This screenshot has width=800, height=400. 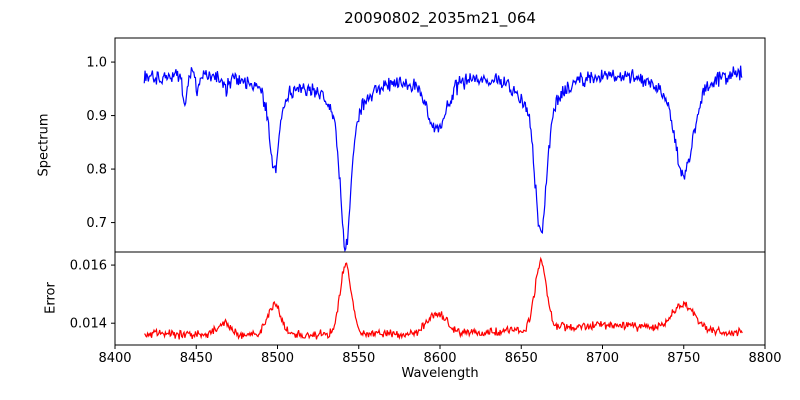 What do you see at coordinates (96, 63) in the screenshot?
I see `spectrum-y-tick-label: 1.0` at bounding box center [96, 63].